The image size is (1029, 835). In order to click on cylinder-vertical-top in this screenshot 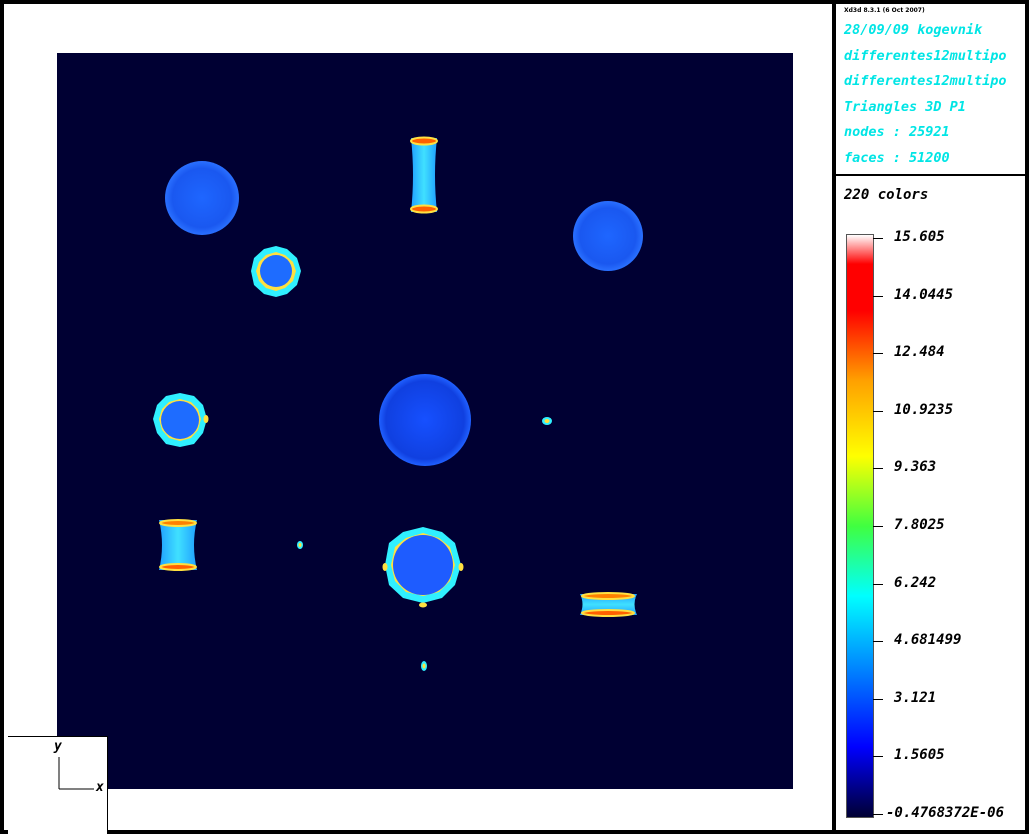, I will do `click(424, 175)`.